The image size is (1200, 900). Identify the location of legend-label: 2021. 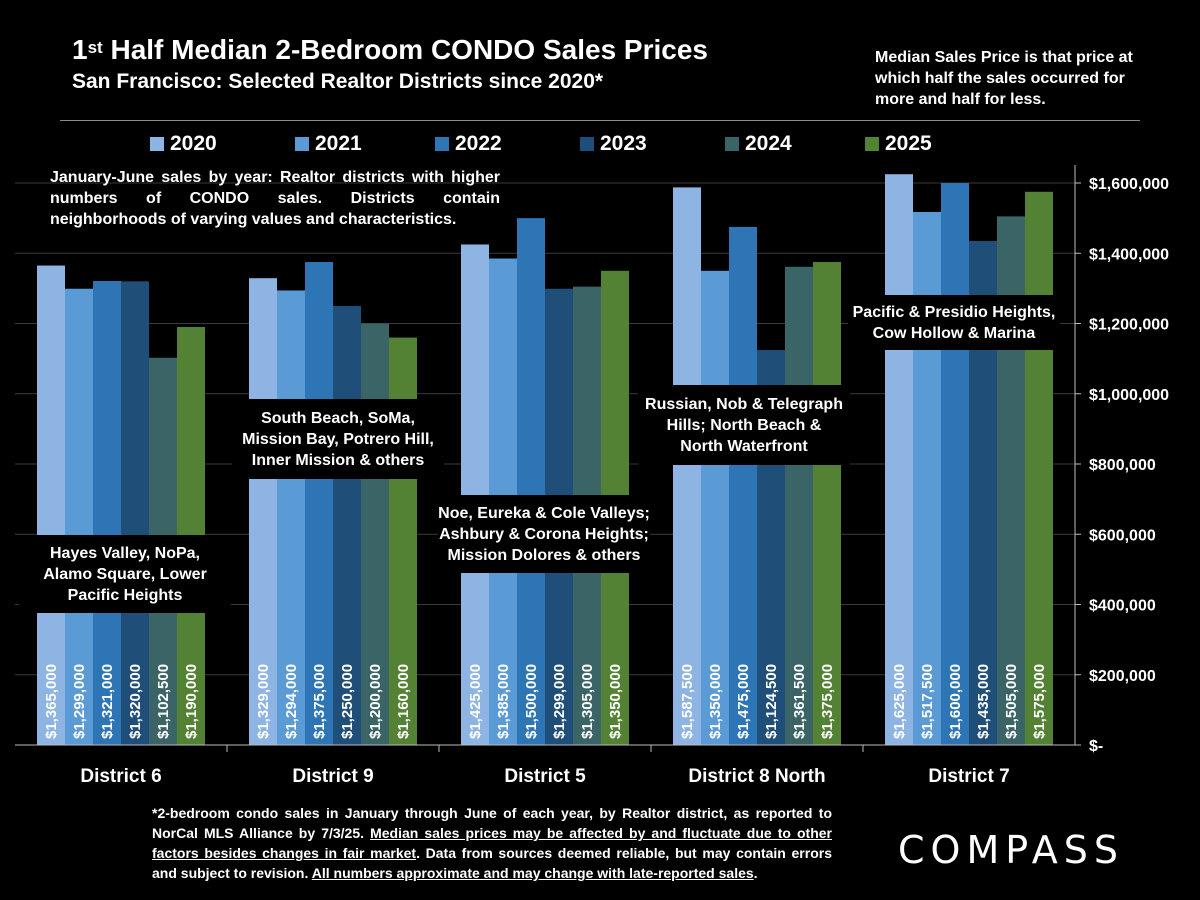
(338, 143).